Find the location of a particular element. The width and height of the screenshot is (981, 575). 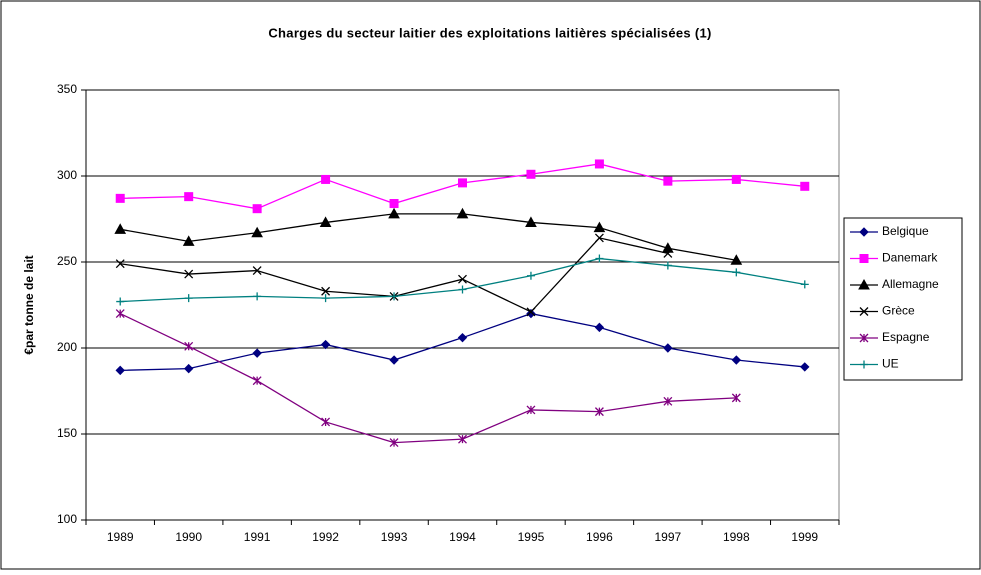

y-tick-label: 350 is located at coordinates (67, 89).